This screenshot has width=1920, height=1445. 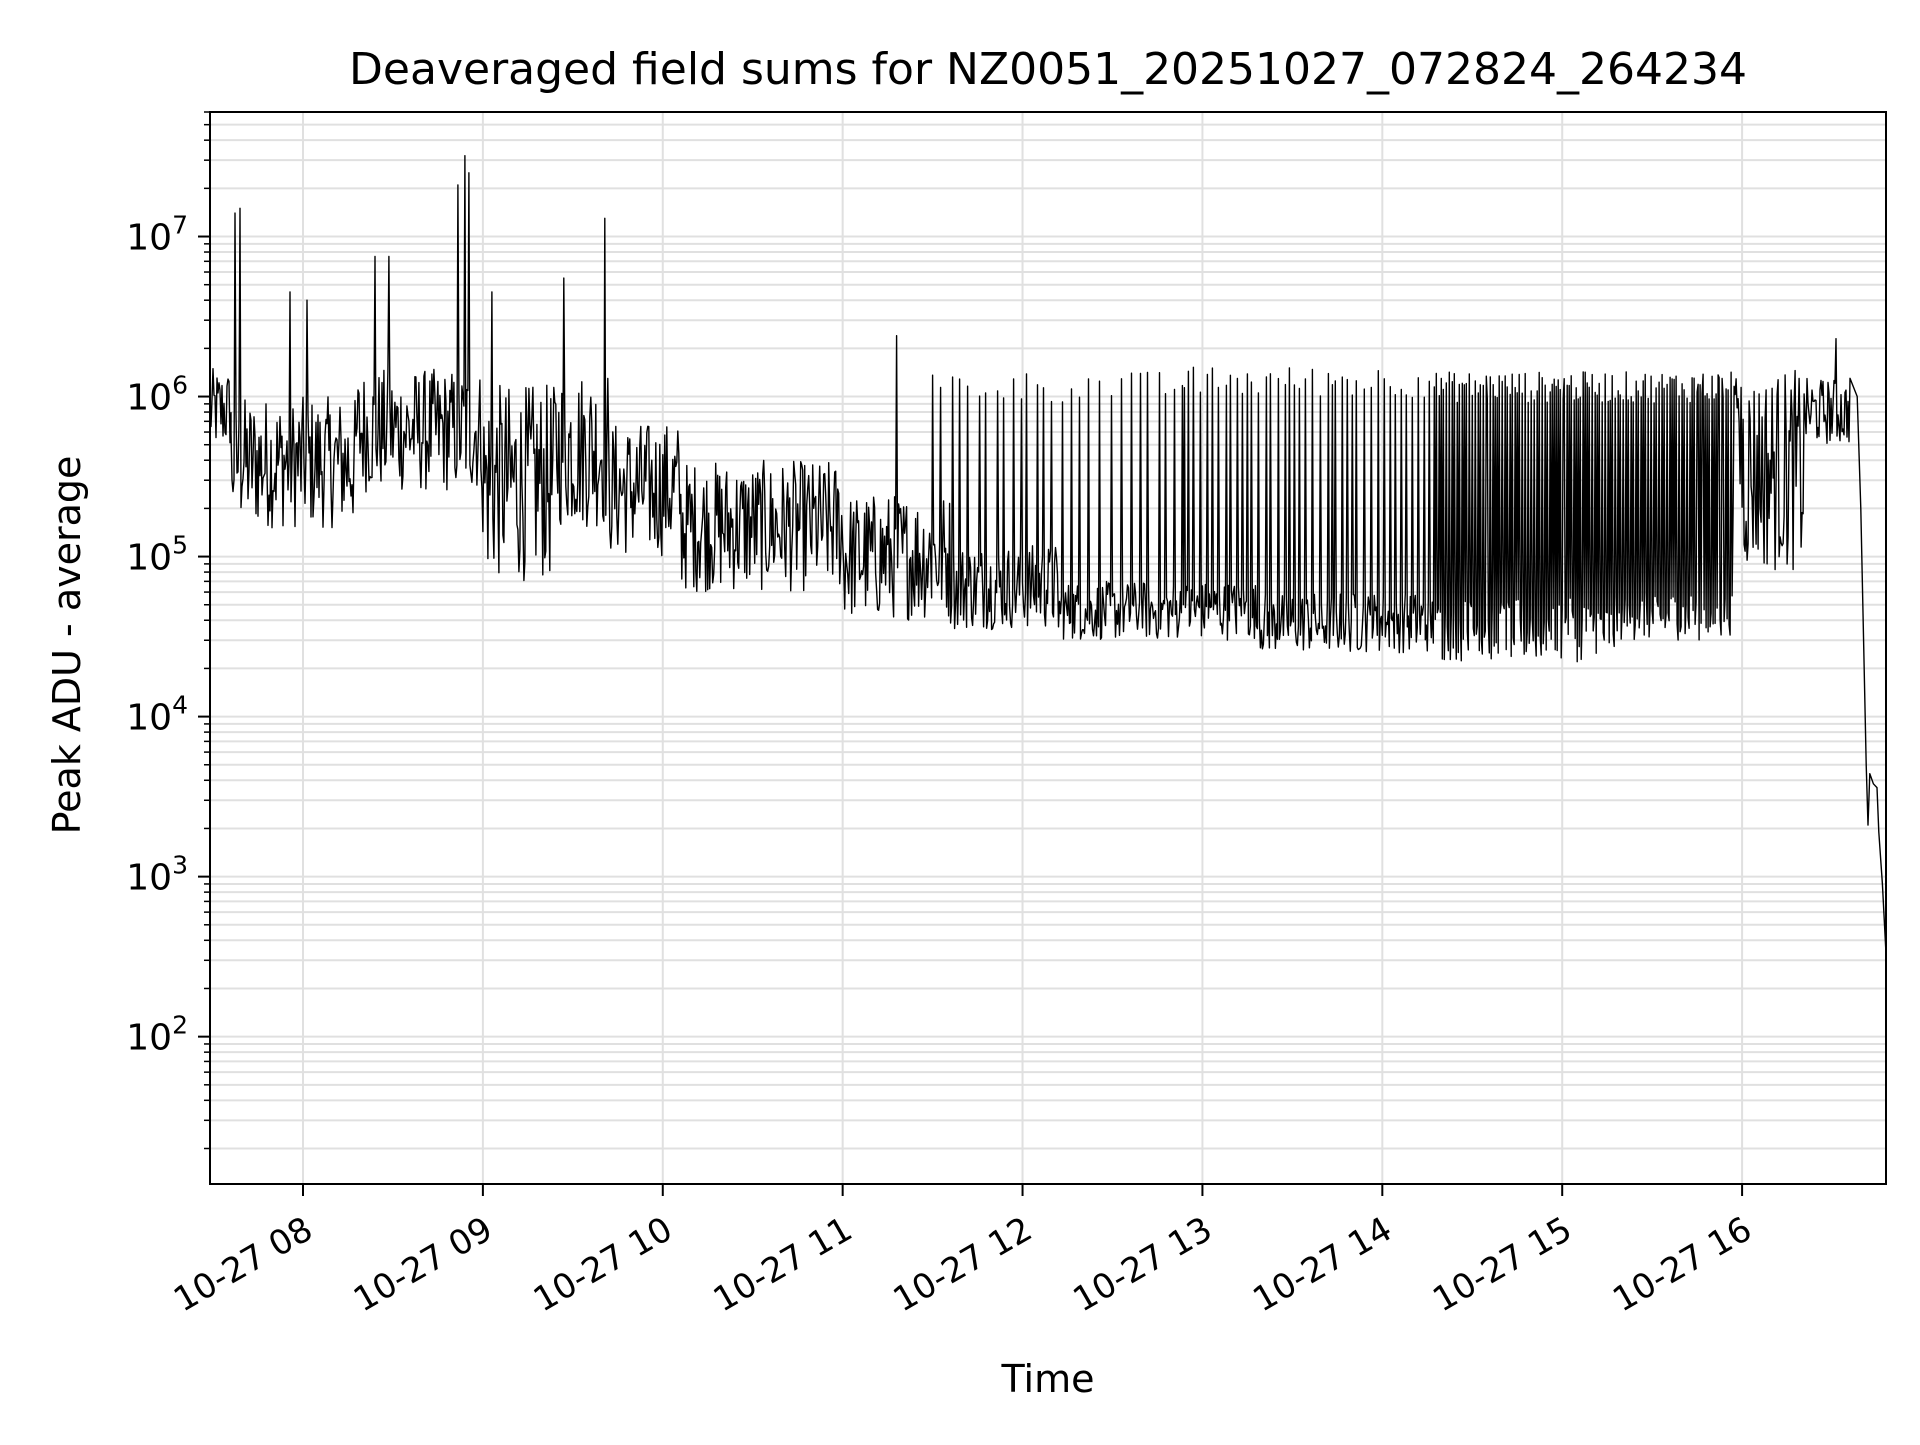 I want to click on x-axis-label: Time, so click(x=1048, y=1379).